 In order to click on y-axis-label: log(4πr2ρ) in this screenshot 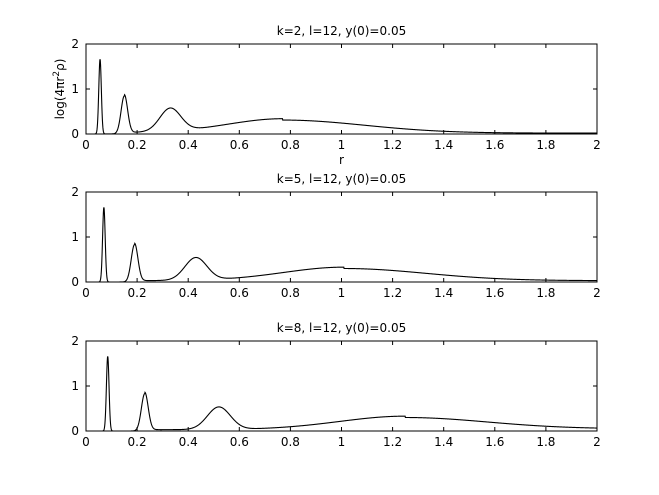, I will do `click(59, 89)`.